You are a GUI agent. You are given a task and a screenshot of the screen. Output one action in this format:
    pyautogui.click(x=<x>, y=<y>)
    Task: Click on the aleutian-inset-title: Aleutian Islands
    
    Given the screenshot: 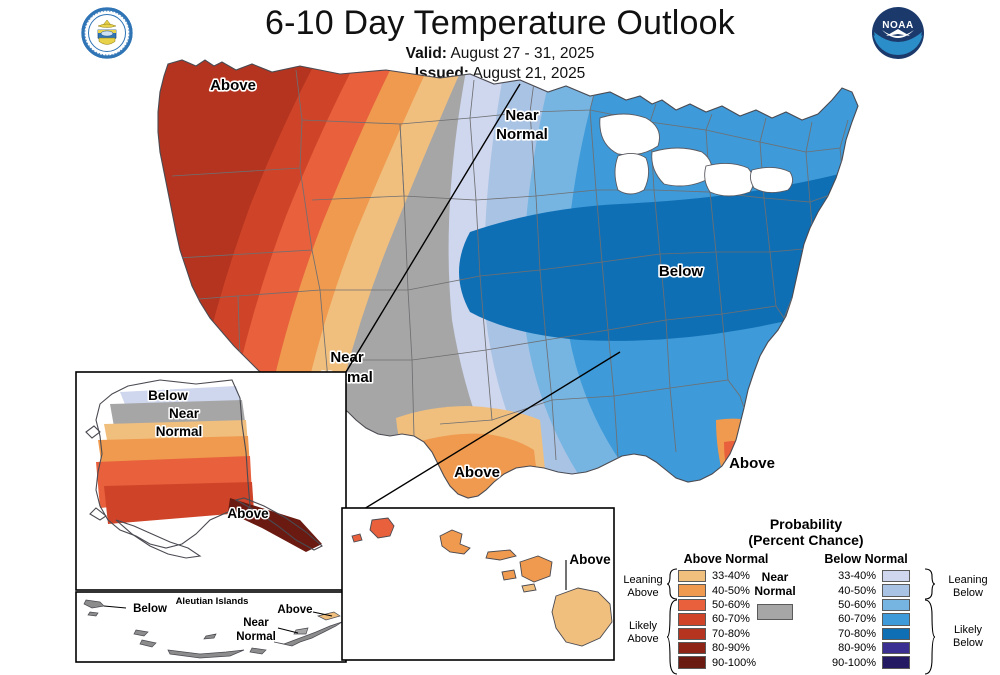 What is the action you would take?
    pyautogui.click(x=212, y=601)
    